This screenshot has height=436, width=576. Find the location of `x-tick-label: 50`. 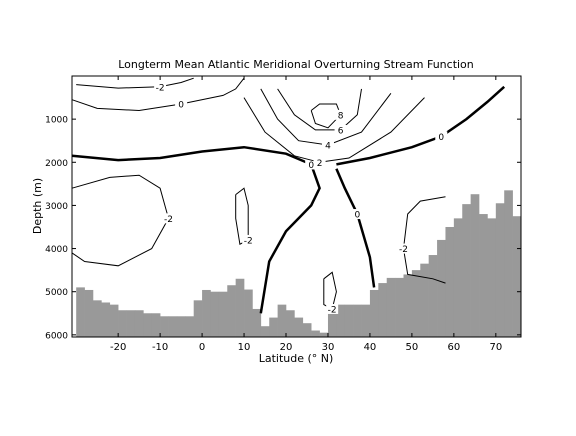

x-tick-label: 50 is located at coordinates (412, 347).